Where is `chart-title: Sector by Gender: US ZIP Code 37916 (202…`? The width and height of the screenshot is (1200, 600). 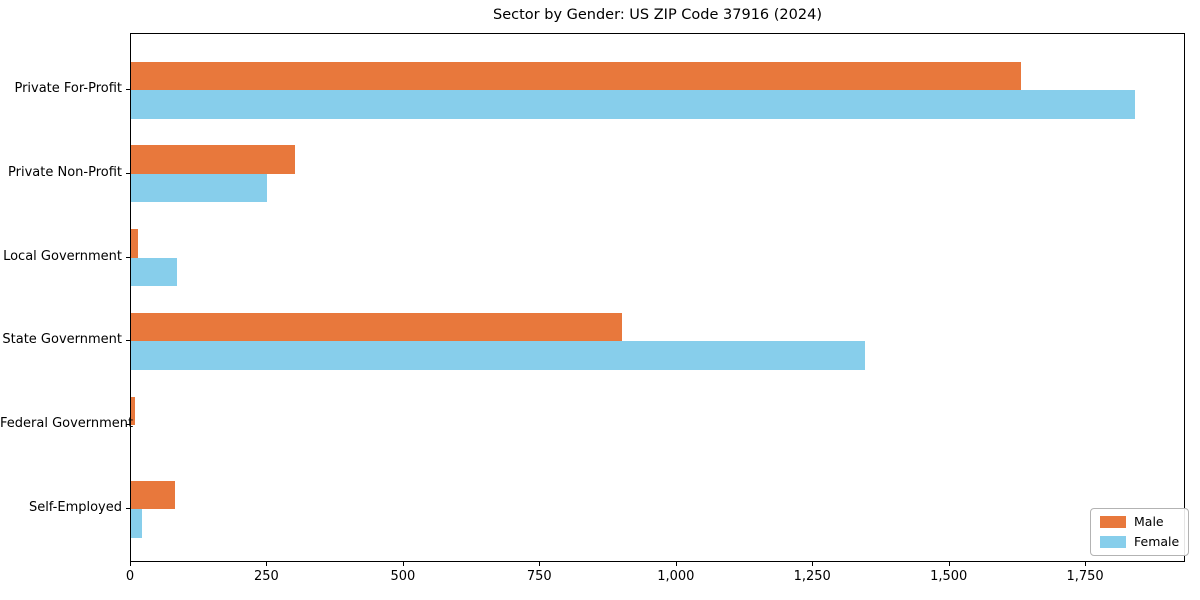 chart-title: Sector by Gender: US ZIP Code 37916 (202… is located at coordinates (657, 15).